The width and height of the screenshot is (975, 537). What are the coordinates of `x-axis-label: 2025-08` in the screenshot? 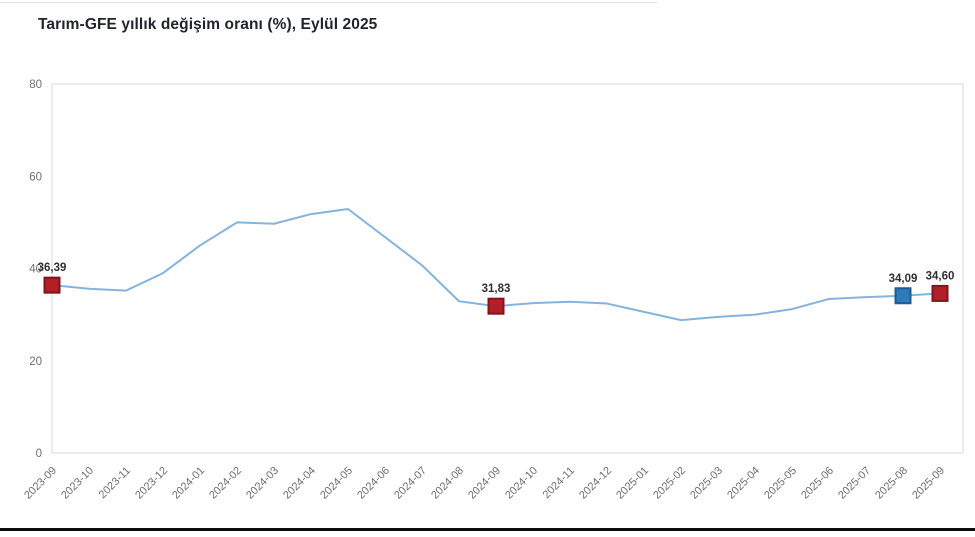 It's located at (891, 483).